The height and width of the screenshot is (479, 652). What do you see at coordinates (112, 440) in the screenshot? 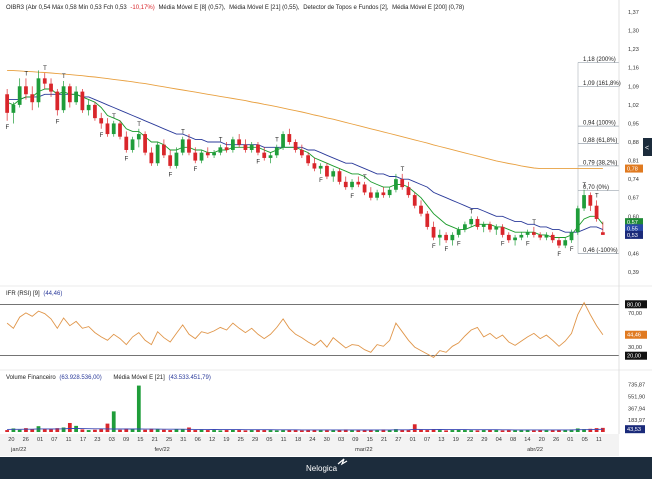
I see `date-tick-label: 03` at bounding box center [112, 440].